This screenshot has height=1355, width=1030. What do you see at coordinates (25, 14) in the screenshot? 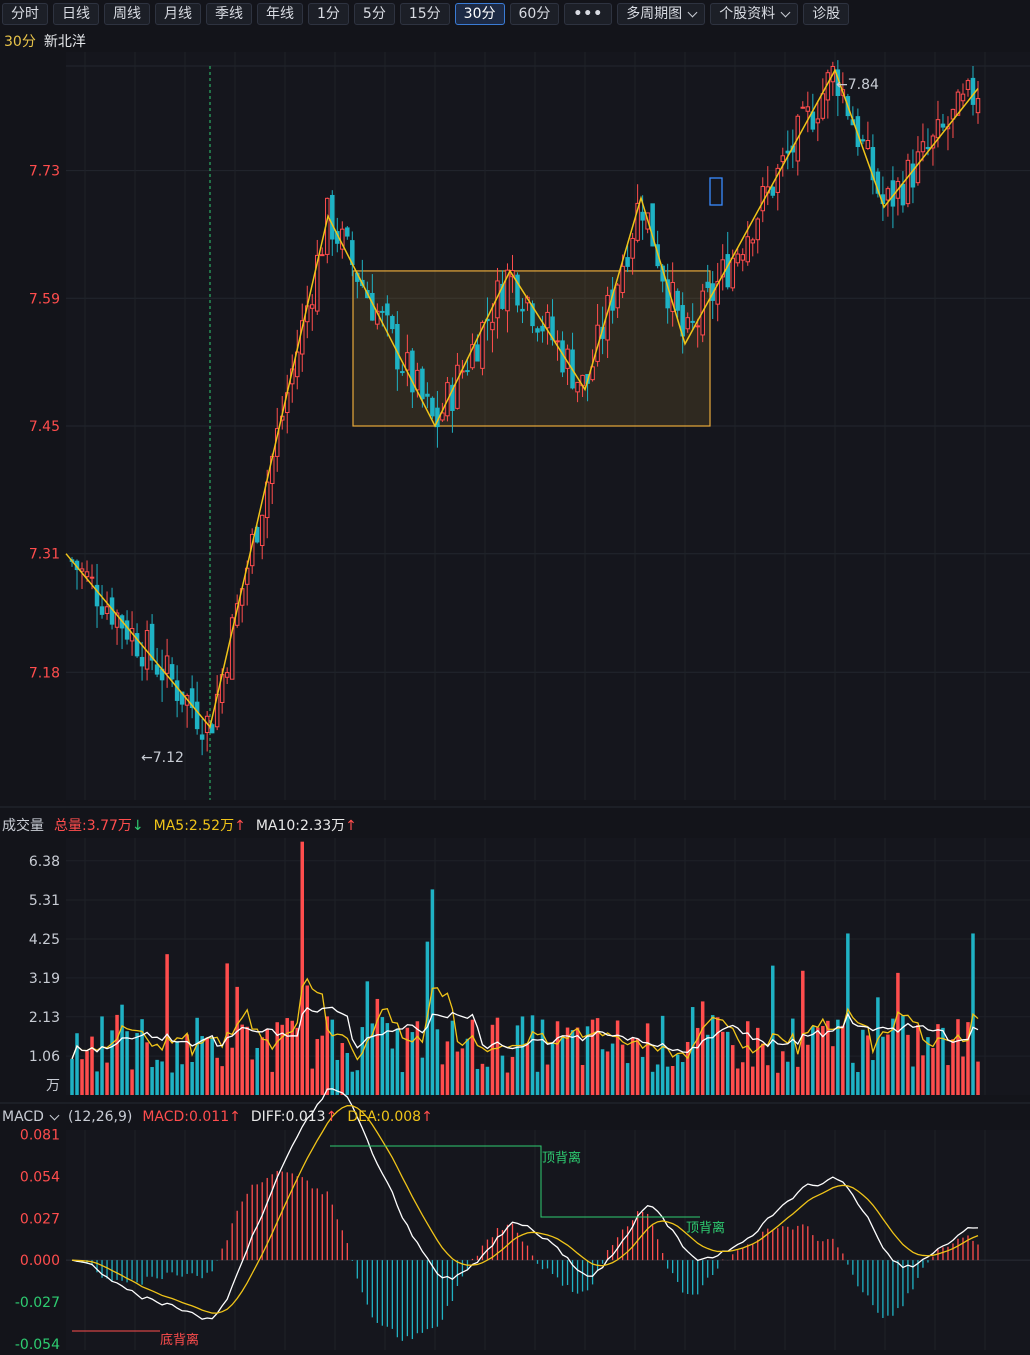
I see `tab-intraday: 分时` at bounding box center [25, 14].